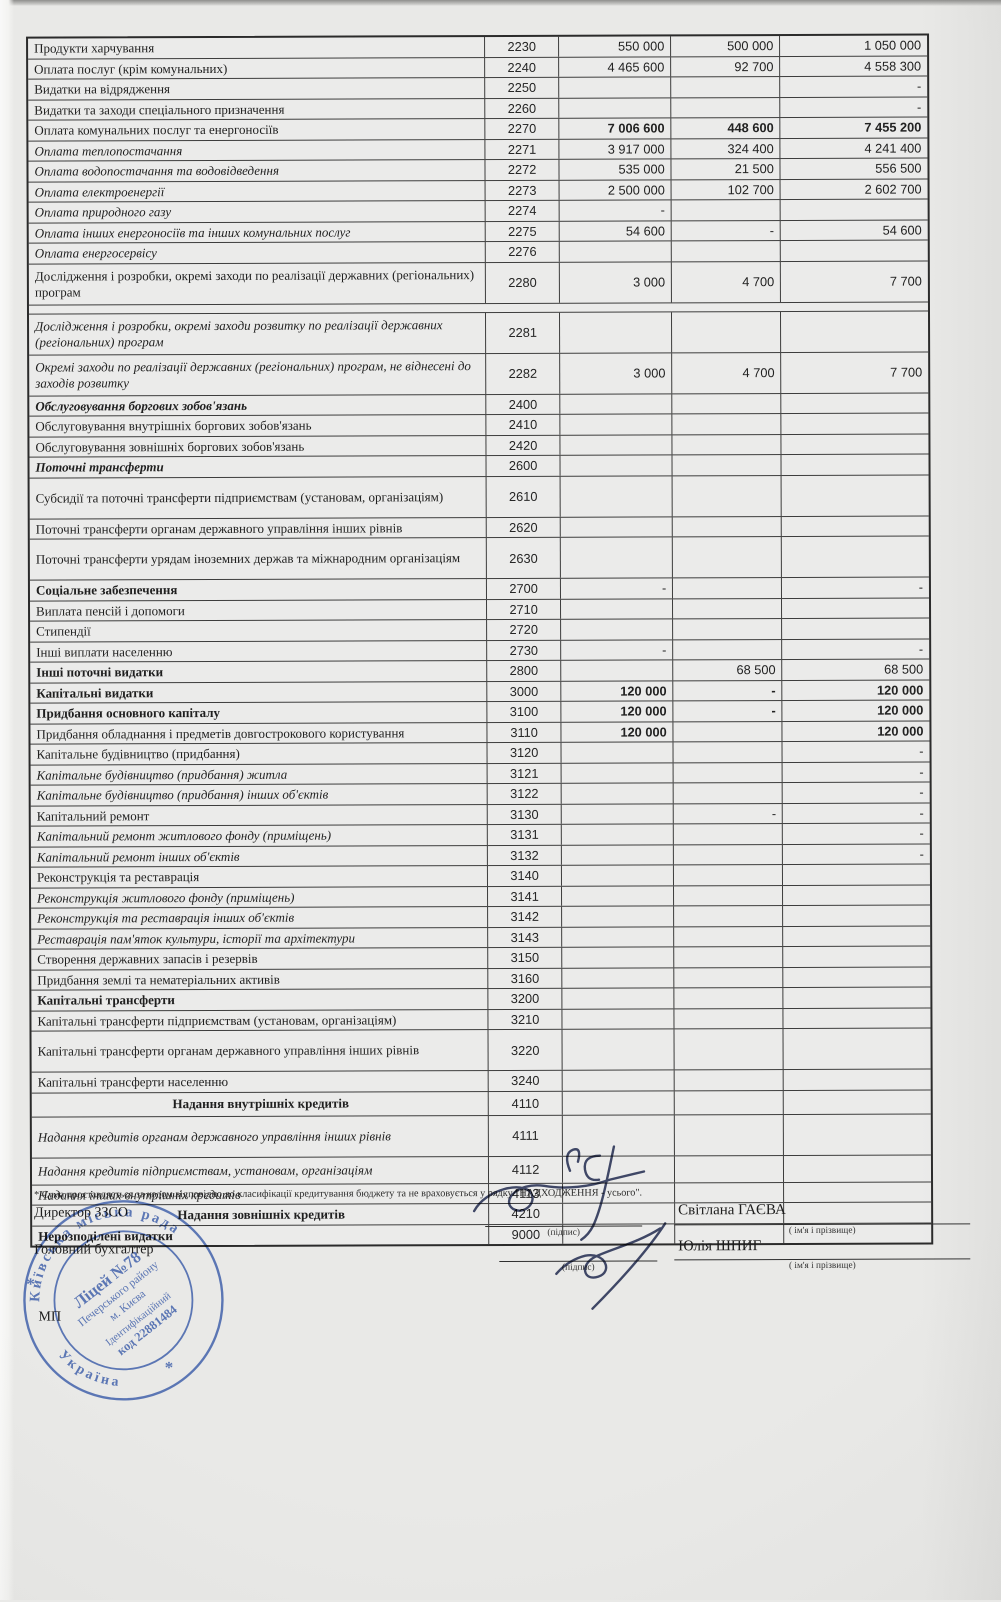  I want to click on row-amount-fund2: 324 400, so click(726, 148).